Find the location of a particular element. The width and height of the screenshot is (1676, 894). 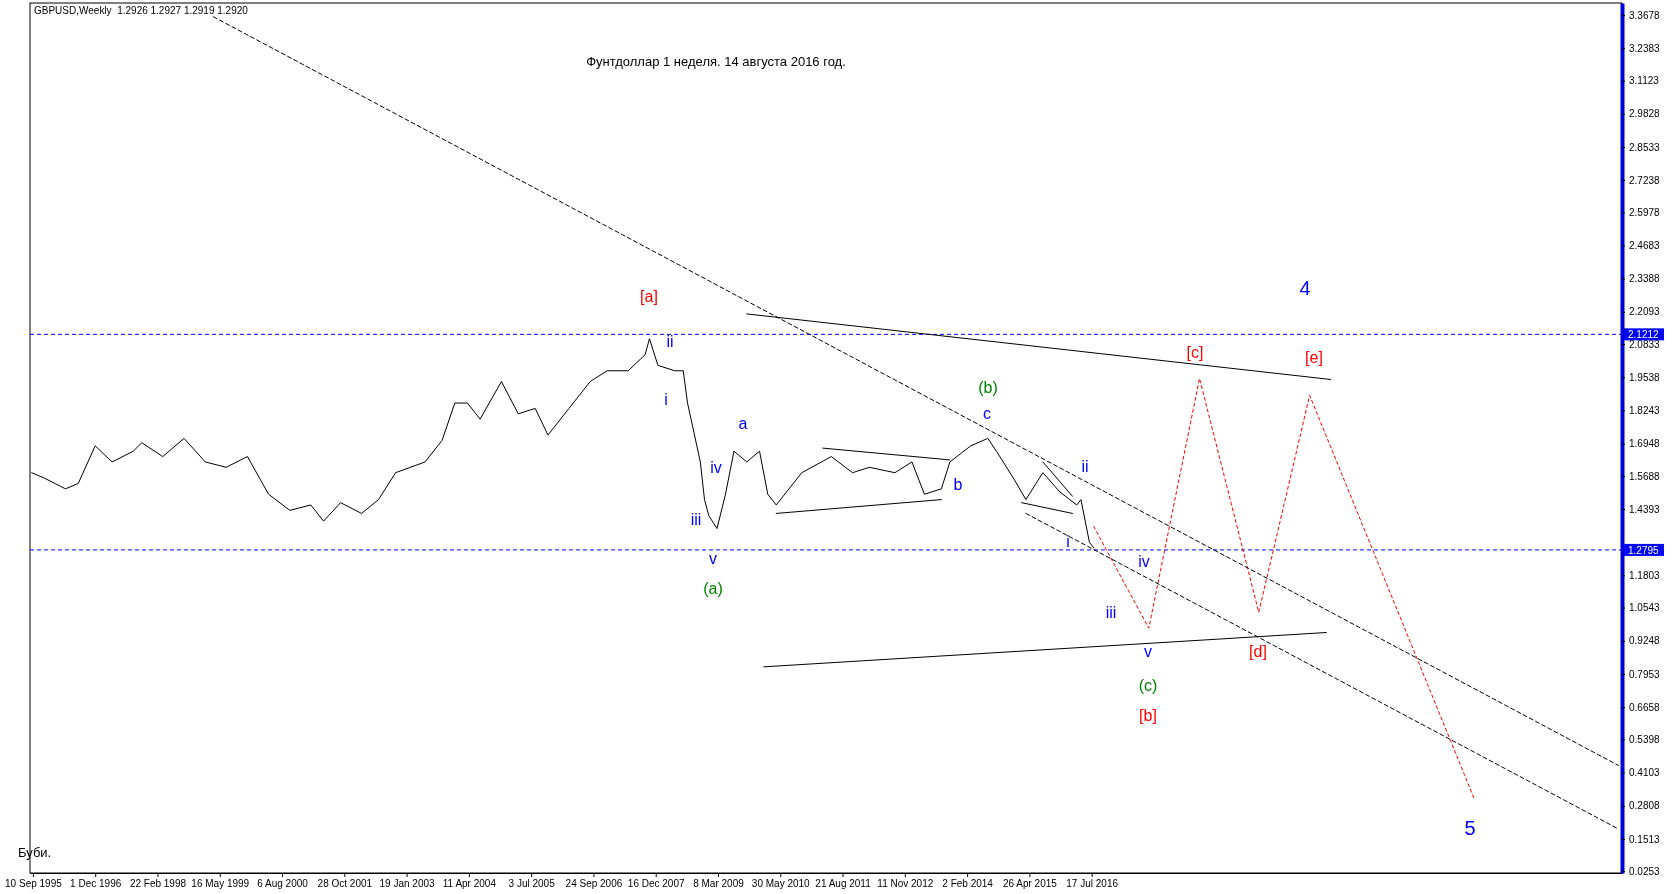

y-tick-label: 2.2093 is located at coordinates (1645, 312).